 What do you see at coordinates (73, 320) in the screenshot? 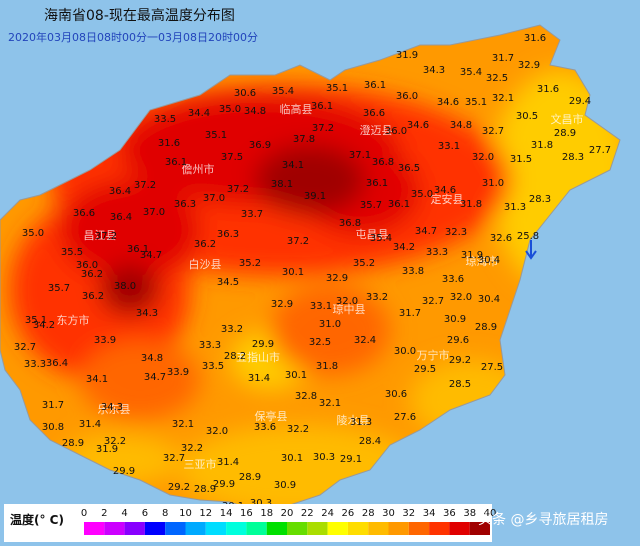
I see `place-label: 东方市` at bounding box center [73, 320].